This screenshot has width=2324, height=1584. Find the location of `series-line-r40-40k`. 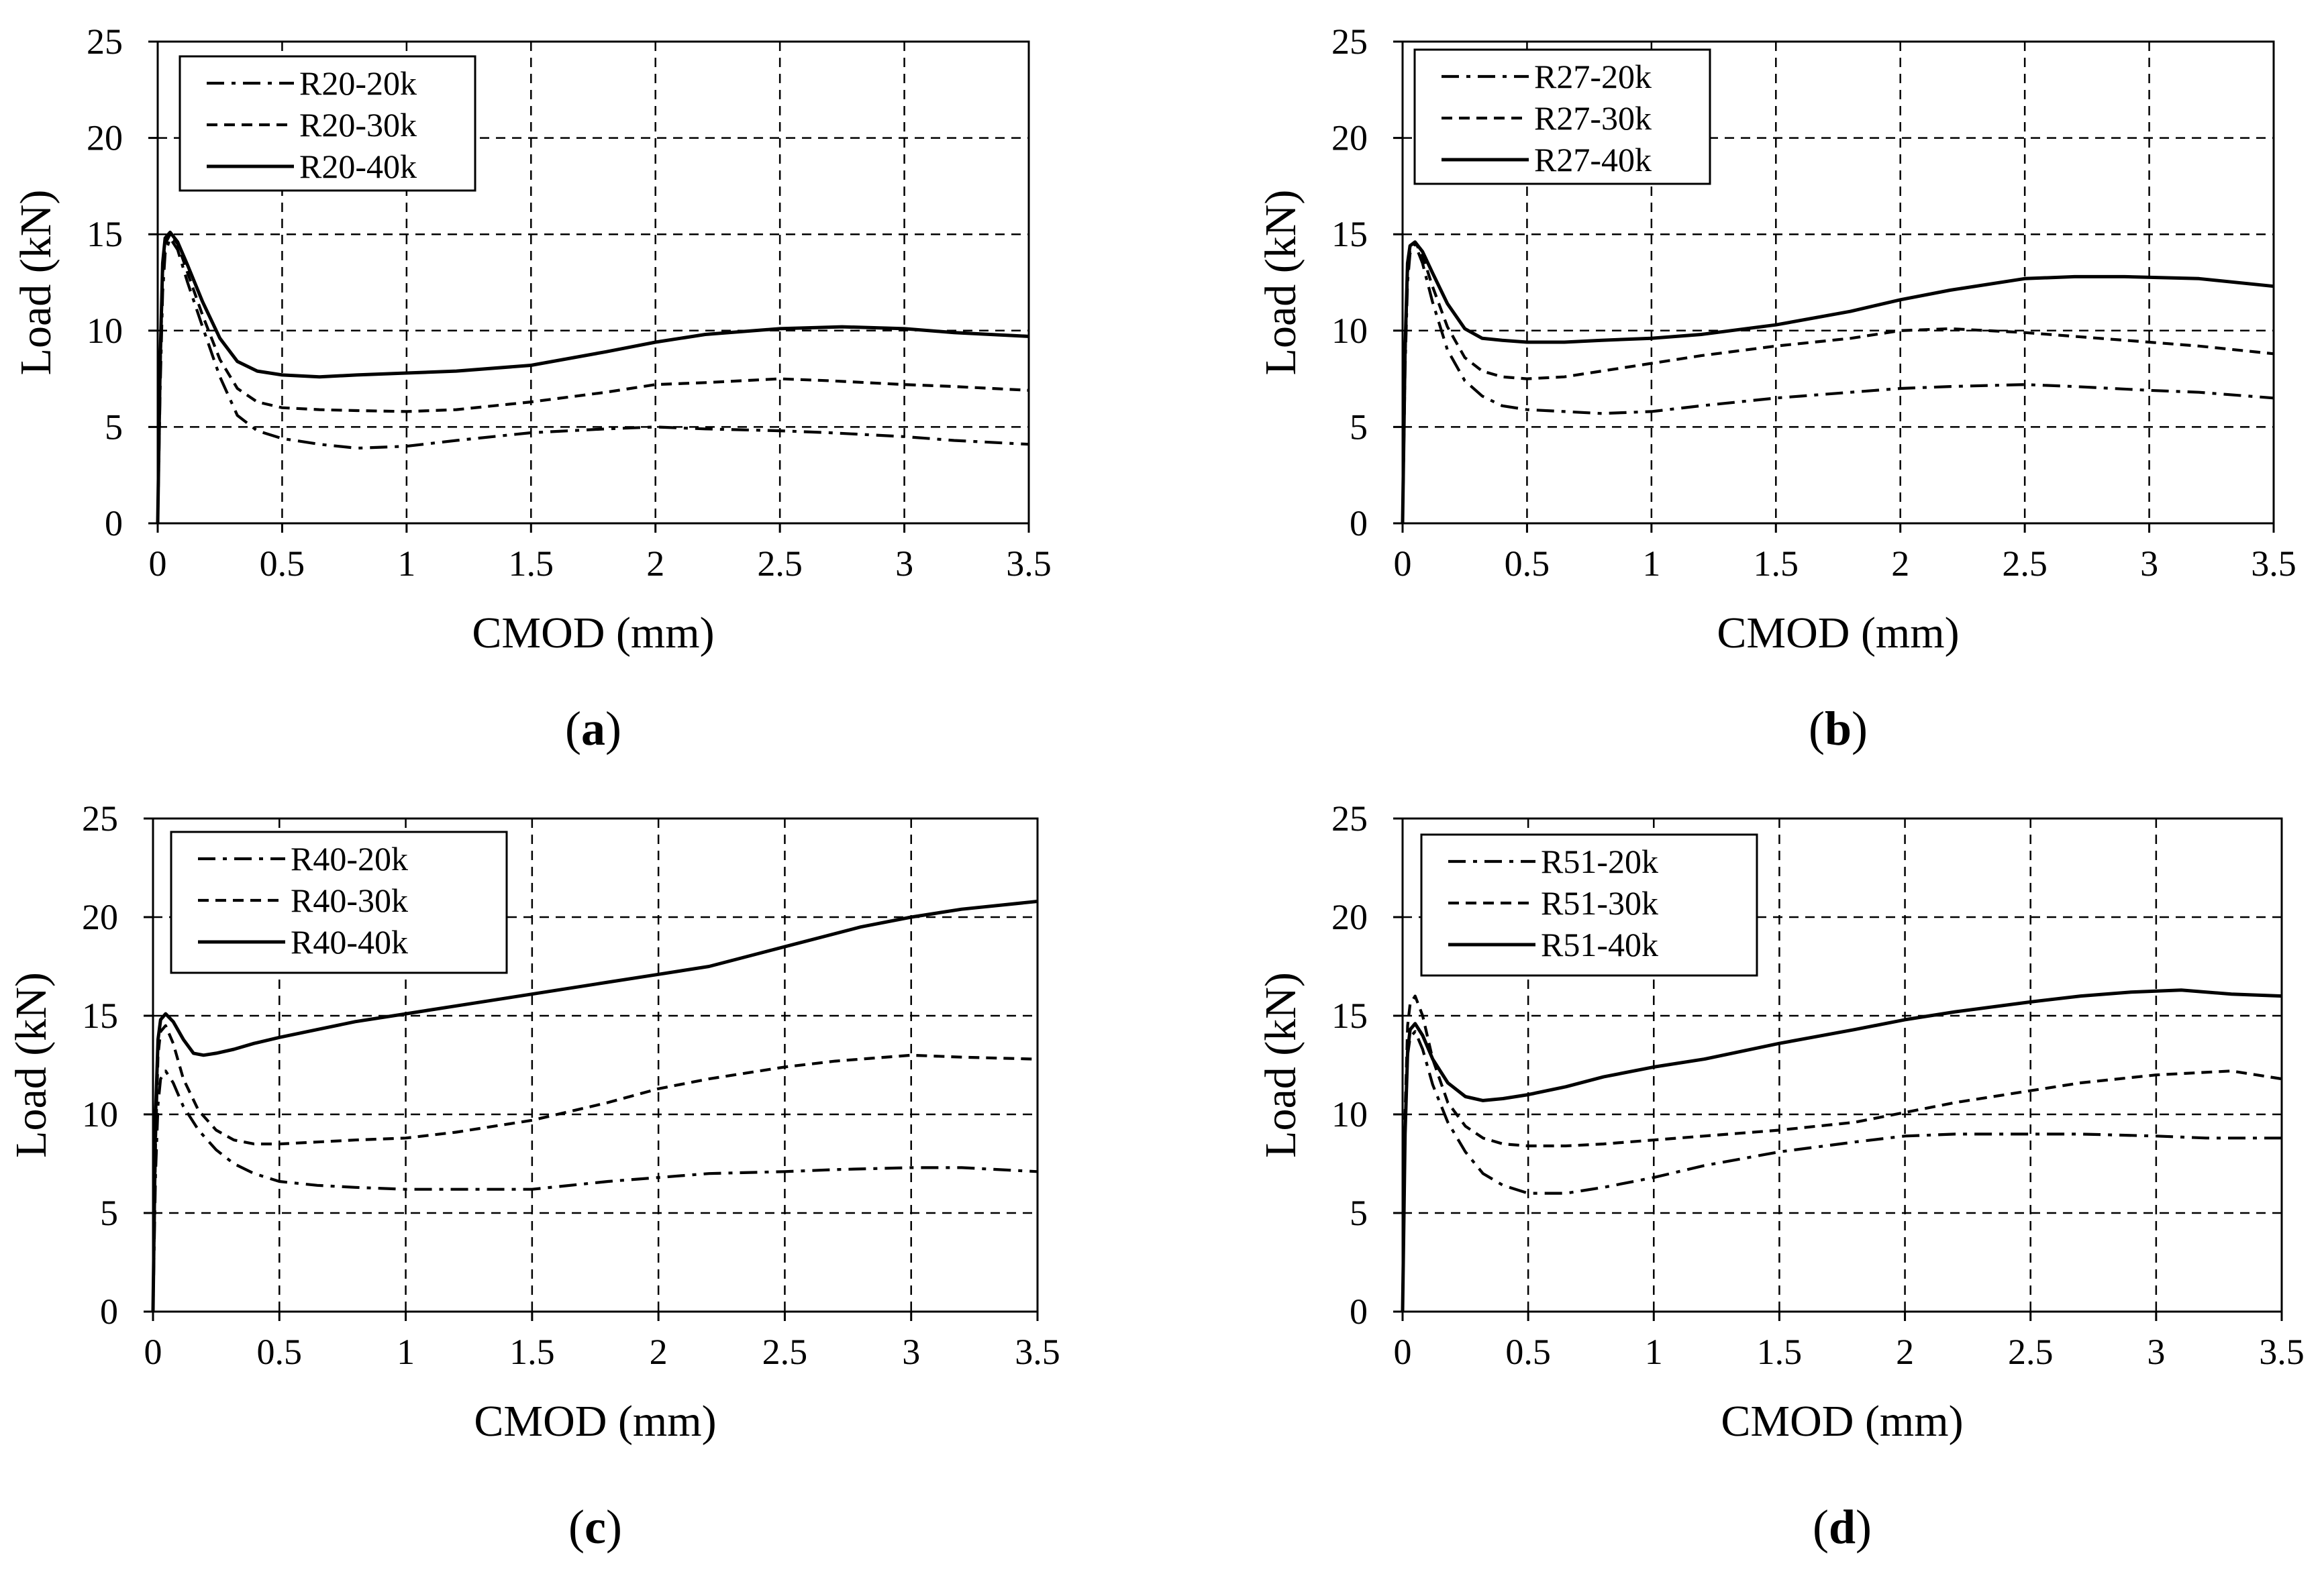

series-line-r40-40k is located at coordinates (594, 1106).